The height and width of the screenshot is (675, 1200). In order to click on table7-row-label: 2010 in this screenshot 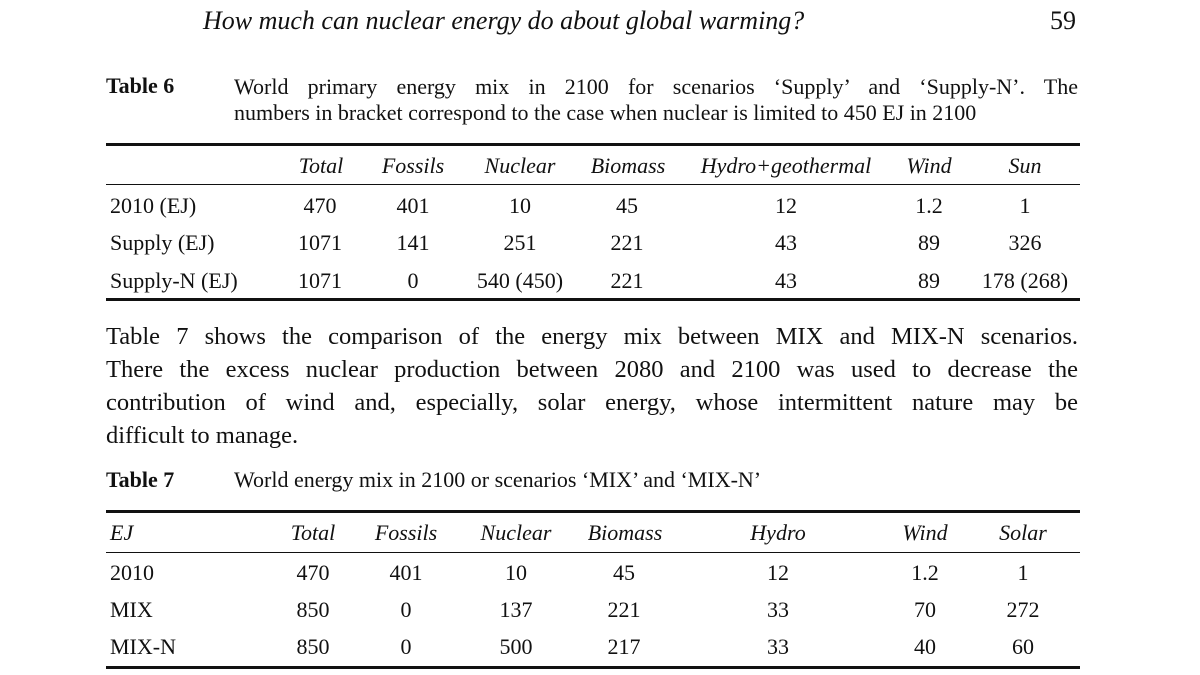, I will do `click(132, 572)`.